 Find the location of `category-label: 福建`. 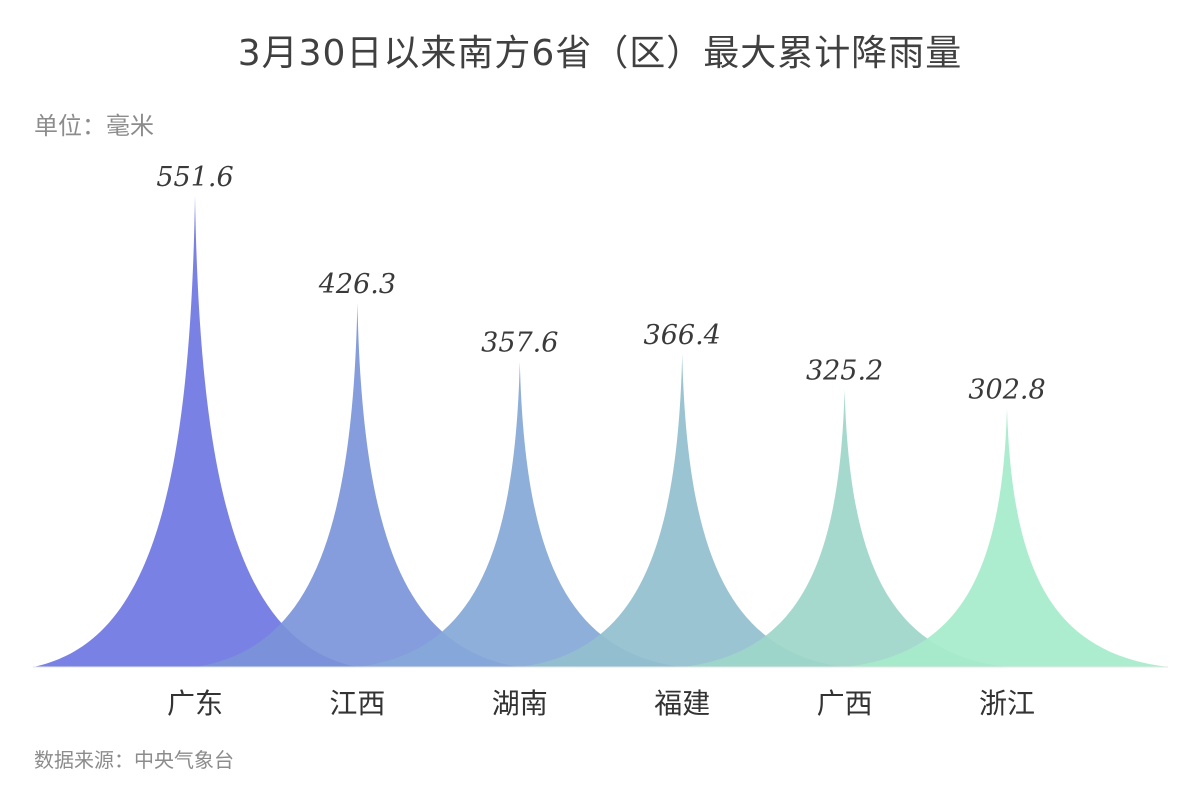

category-label: 福建 is located at coordinates (682, 703).